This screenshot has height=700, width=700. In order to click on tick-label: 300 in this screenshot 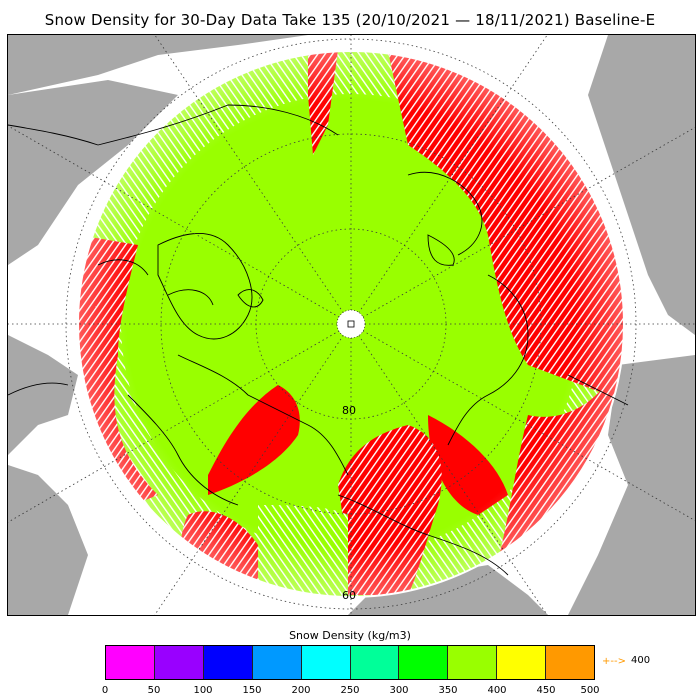, I will do `click(399, 690)`.